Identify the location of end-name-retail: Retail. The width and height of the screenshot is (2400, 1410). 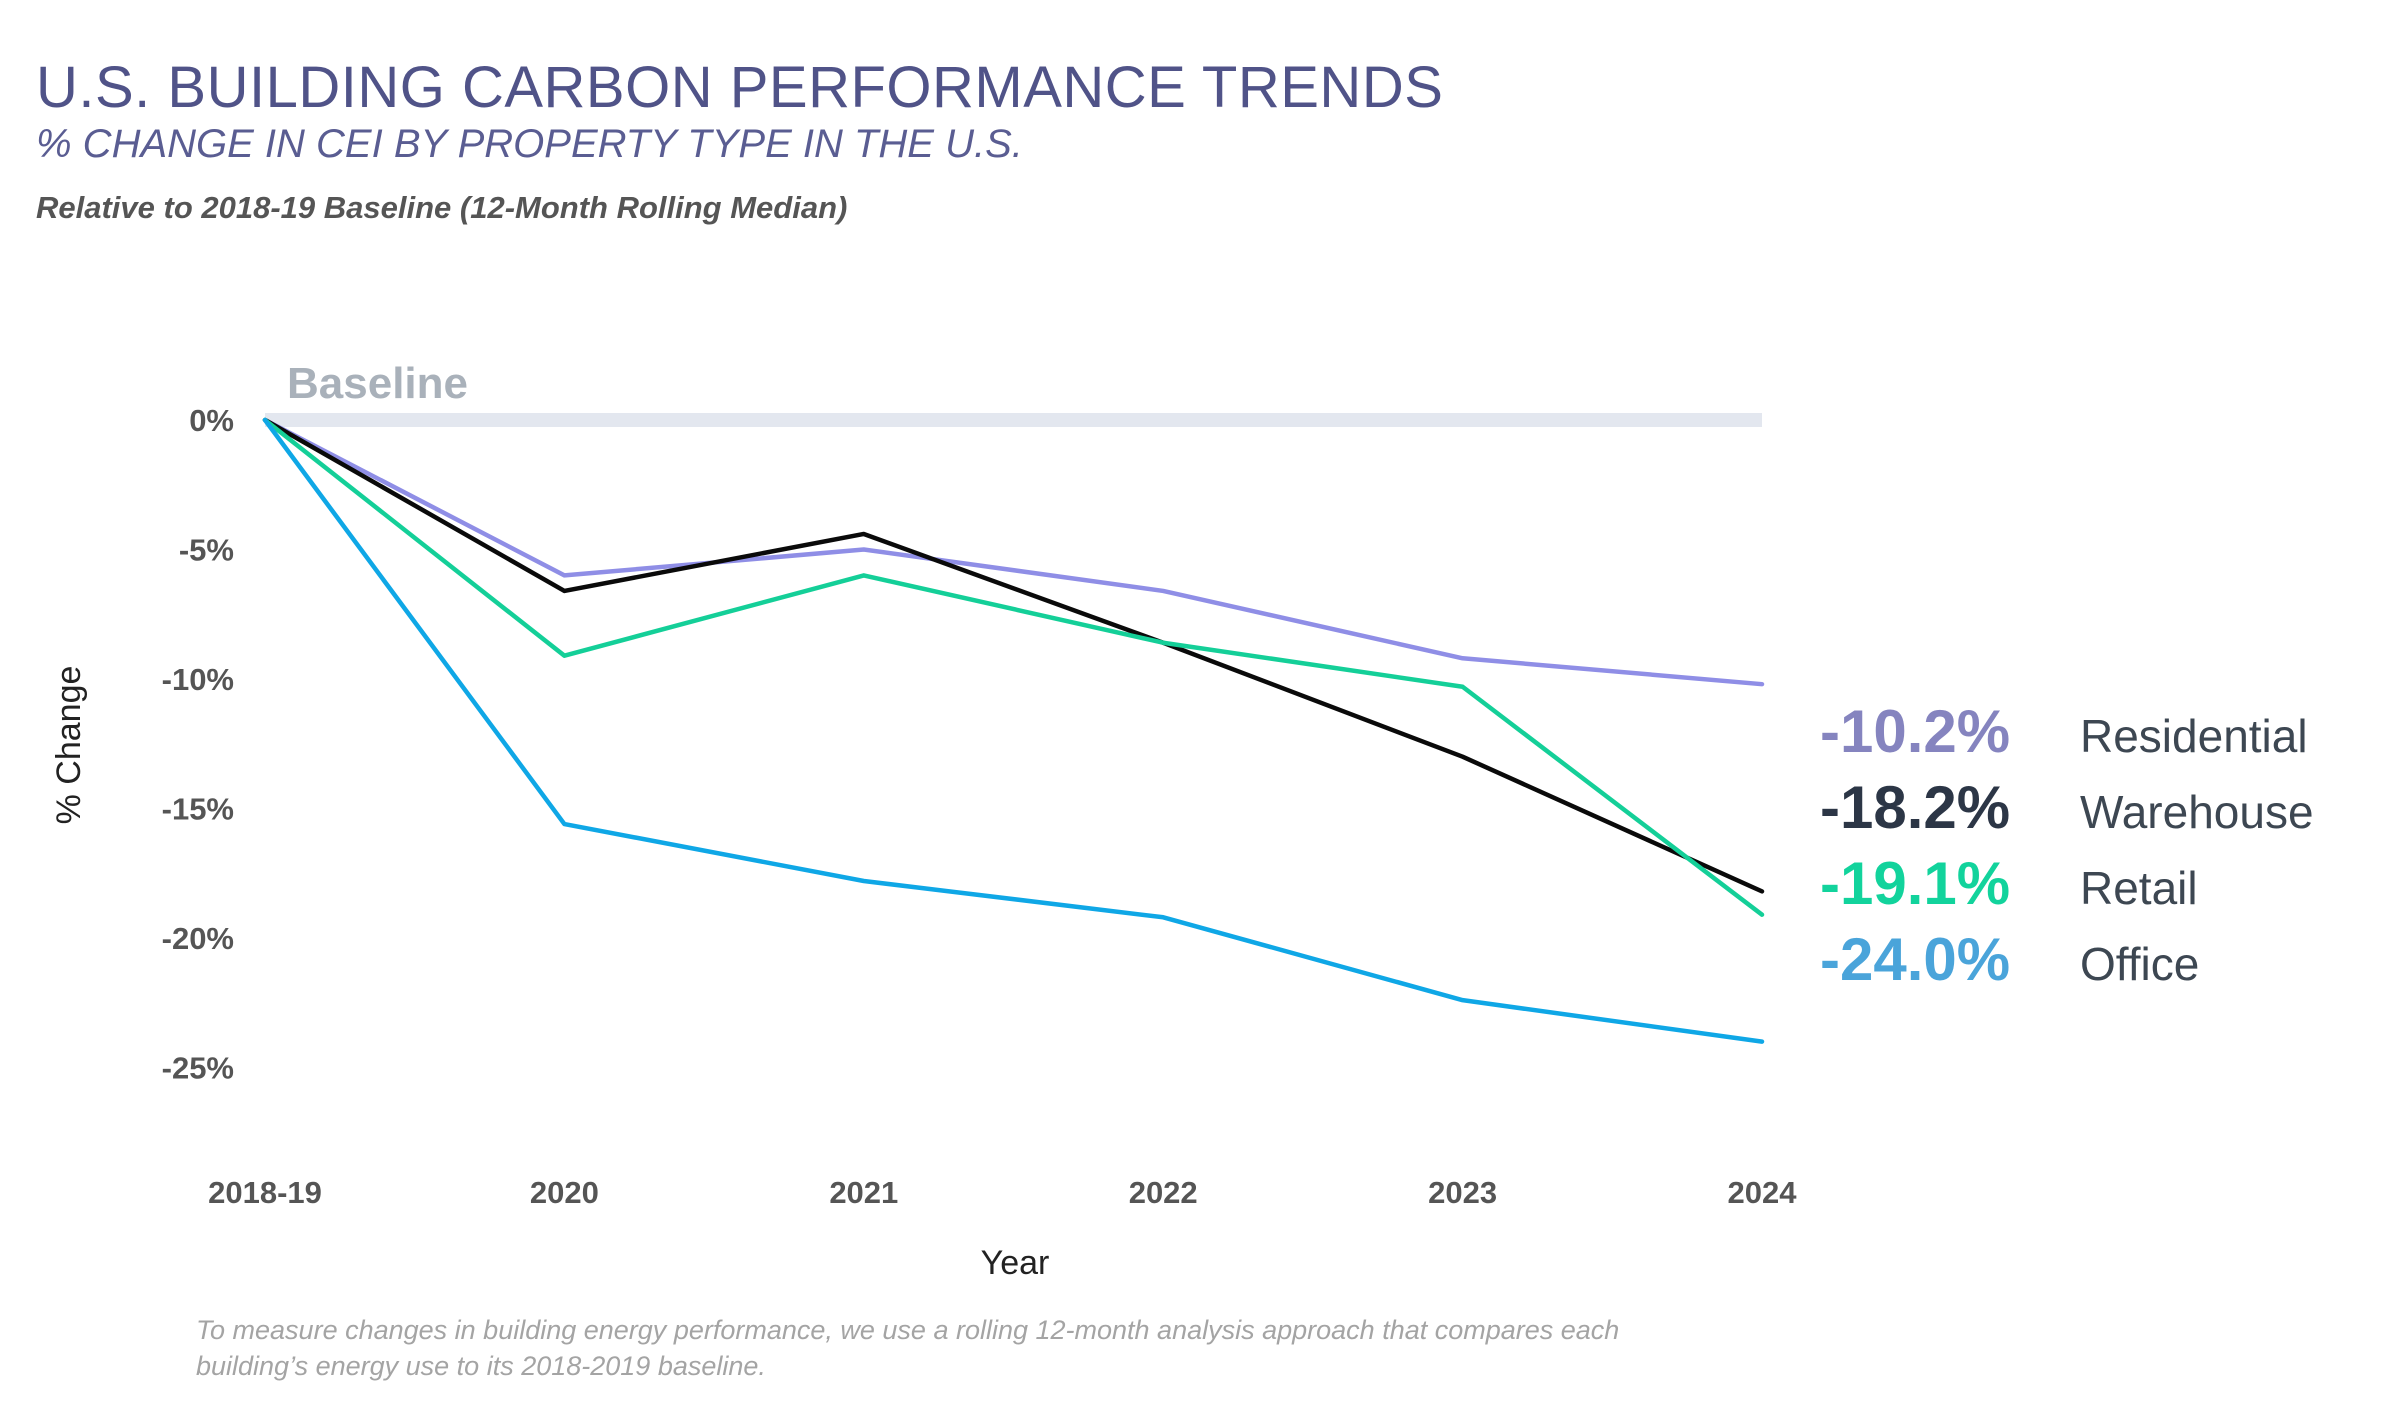
(2139, 888).